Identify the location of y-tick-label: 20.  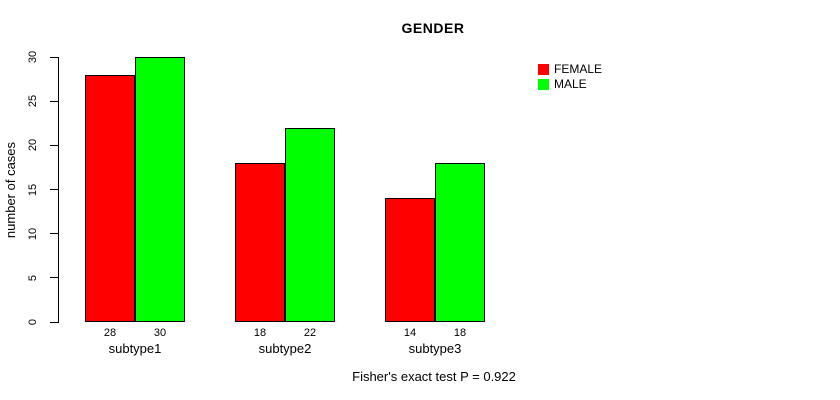
(33, 145).